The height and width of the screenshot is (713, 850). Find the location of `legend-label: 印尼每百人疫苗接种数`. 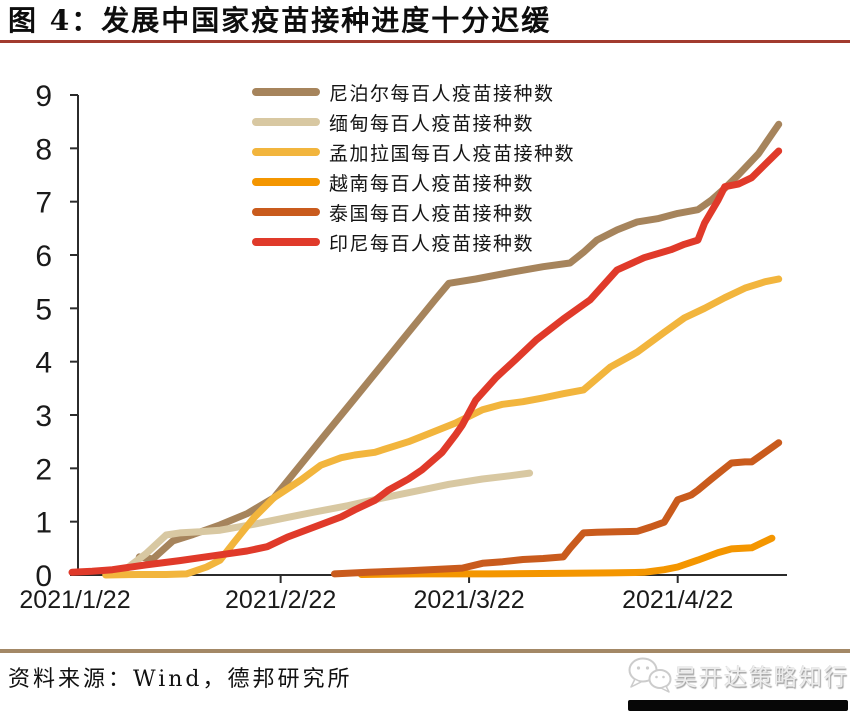

legend-label: 印尼每百人疫苗接种数 is located at coordinates (432, 243).